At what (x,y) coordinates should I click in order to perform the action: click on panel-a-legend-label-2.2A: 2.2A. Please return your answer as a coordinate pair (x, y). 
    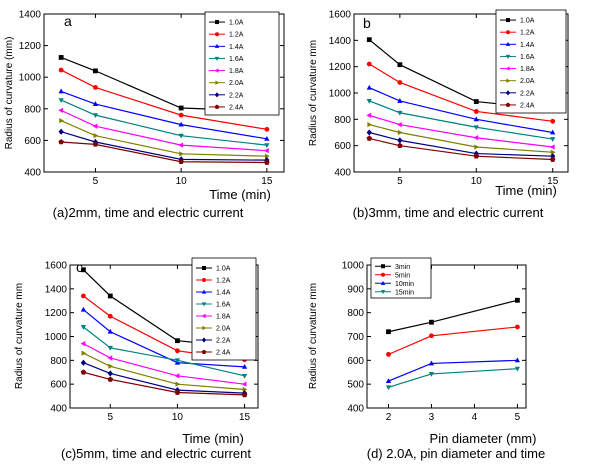
    Looking at the image, I should click on (236, 95).